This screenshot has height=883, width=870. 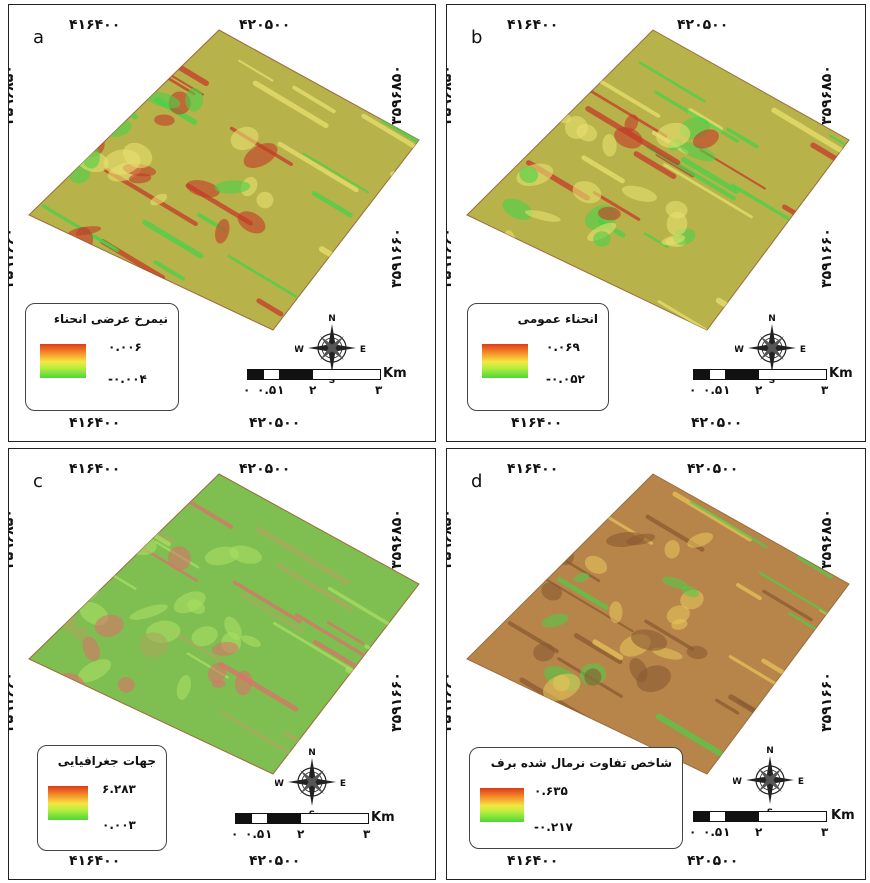 I want to click on legend-min-value: -۰.۲۱۷, so click(x=553, y=827).